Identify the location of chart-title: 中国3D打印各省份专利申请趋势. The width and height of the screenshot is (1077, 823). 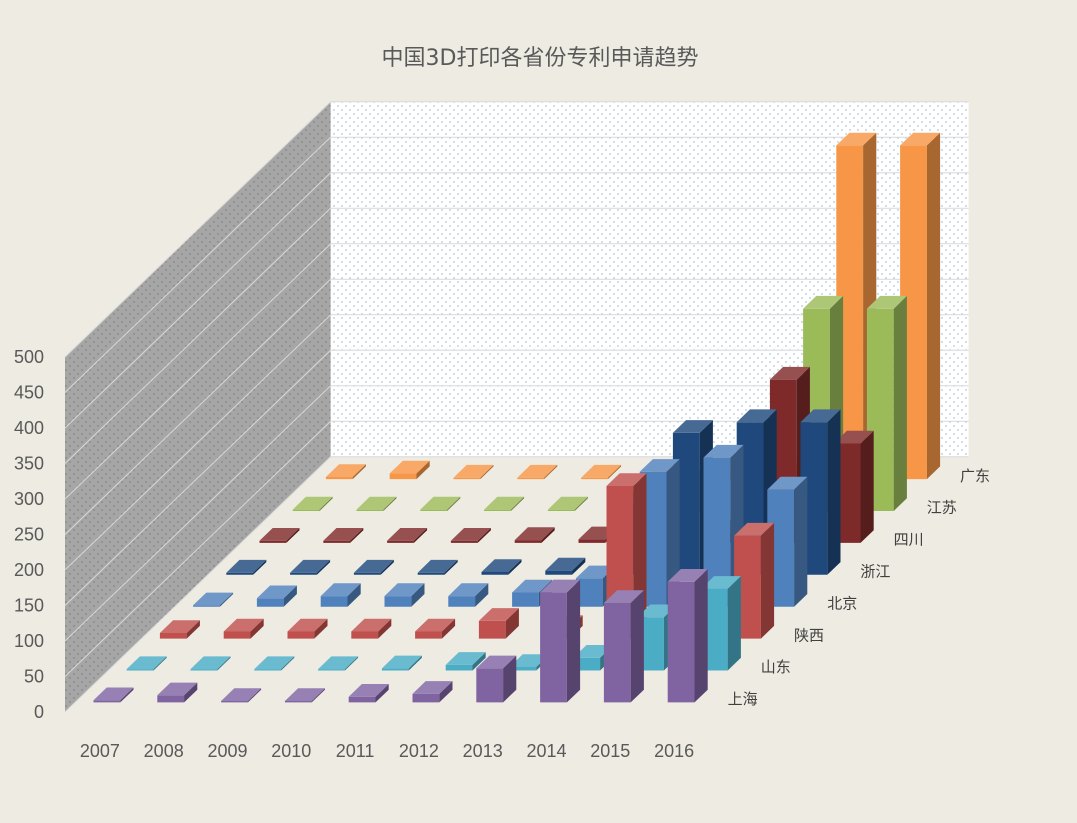
(540, 58).